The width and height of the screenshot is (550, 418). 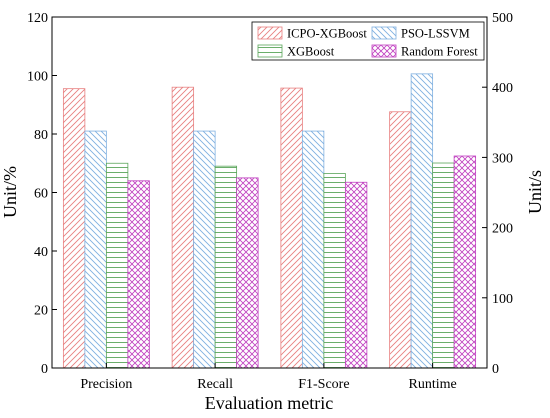 I want to click on bar-icpo-xgboost-f1-score, so click(x=291, y=228).